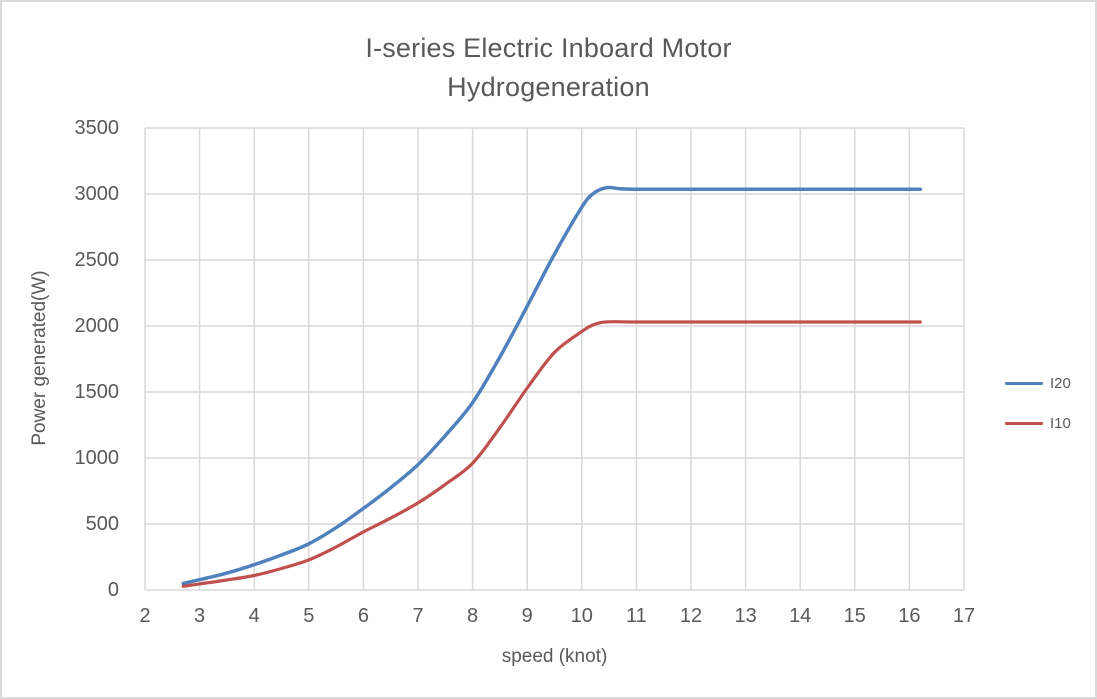  I want to click on x-tick-label-15: 15, so click(854, 616).